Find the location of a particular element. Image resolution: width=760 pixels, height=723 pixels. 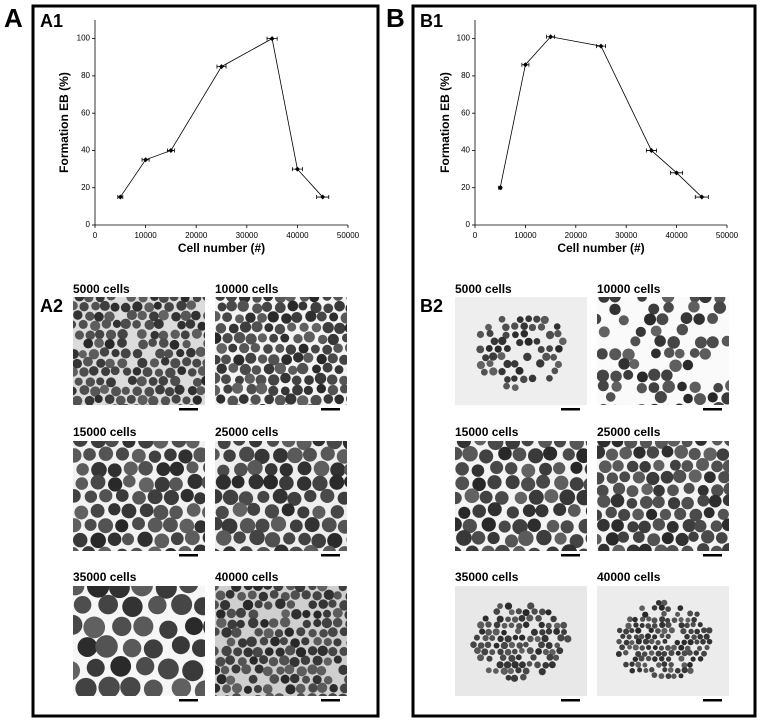

image-caption: 15000 cells is located at coordinates (487, 432).